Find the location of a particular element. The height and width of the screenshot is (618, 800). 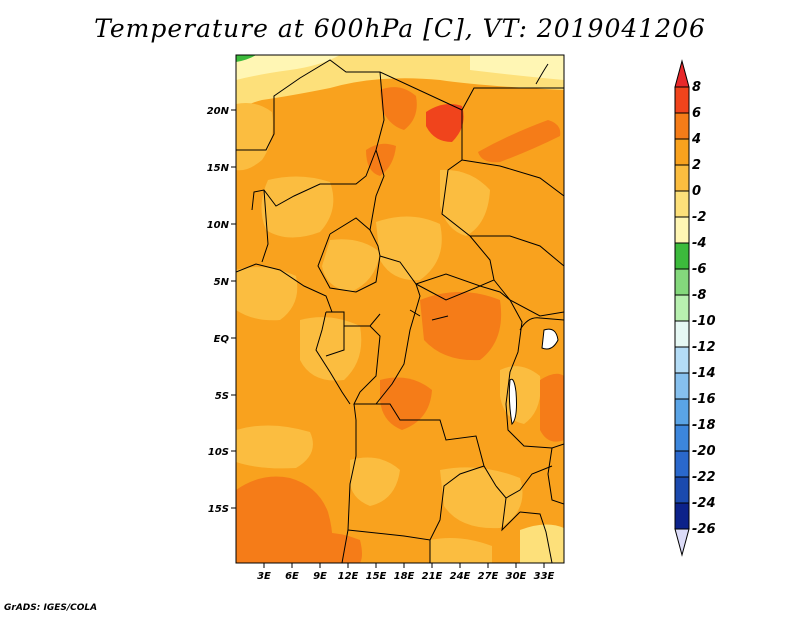

colorbar-label: 0 is located at coordinates (696, 191).